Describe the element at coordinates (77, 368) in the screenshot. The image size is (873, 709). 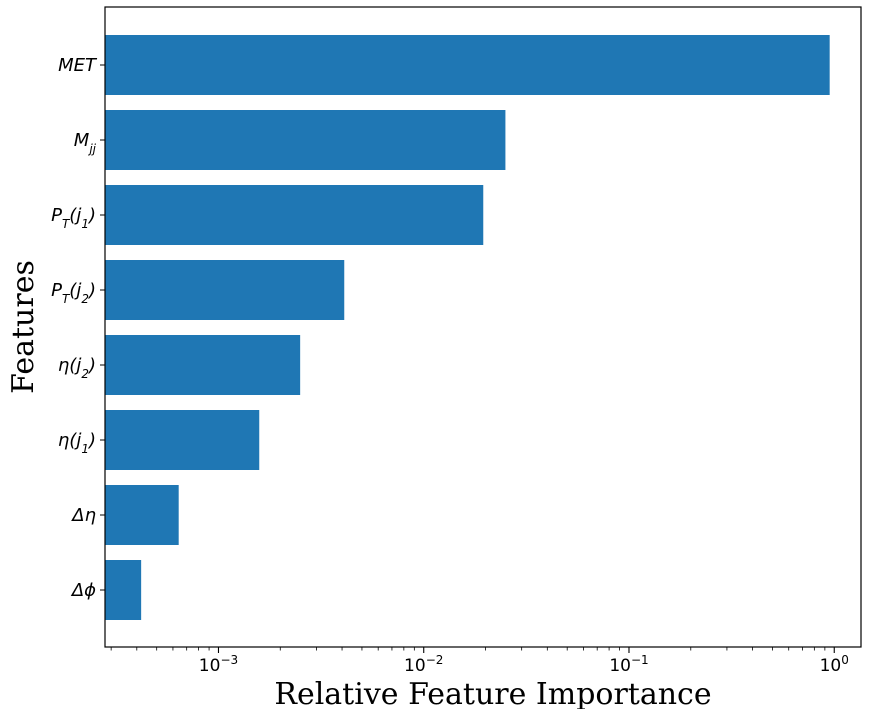
I see `y-tick-label-4: η(j2)` at that location.